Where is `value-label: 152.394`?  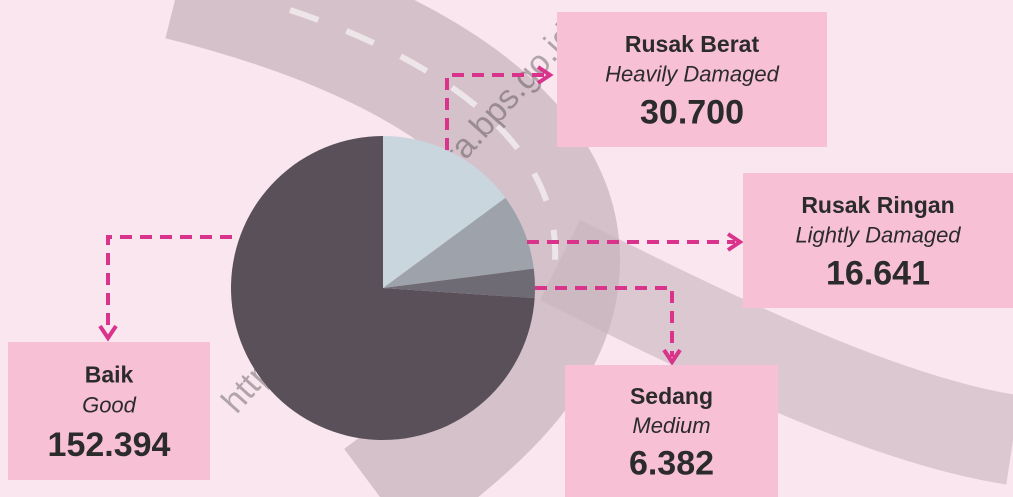 value-label: 152.394 is located at coordinates (109, 445).